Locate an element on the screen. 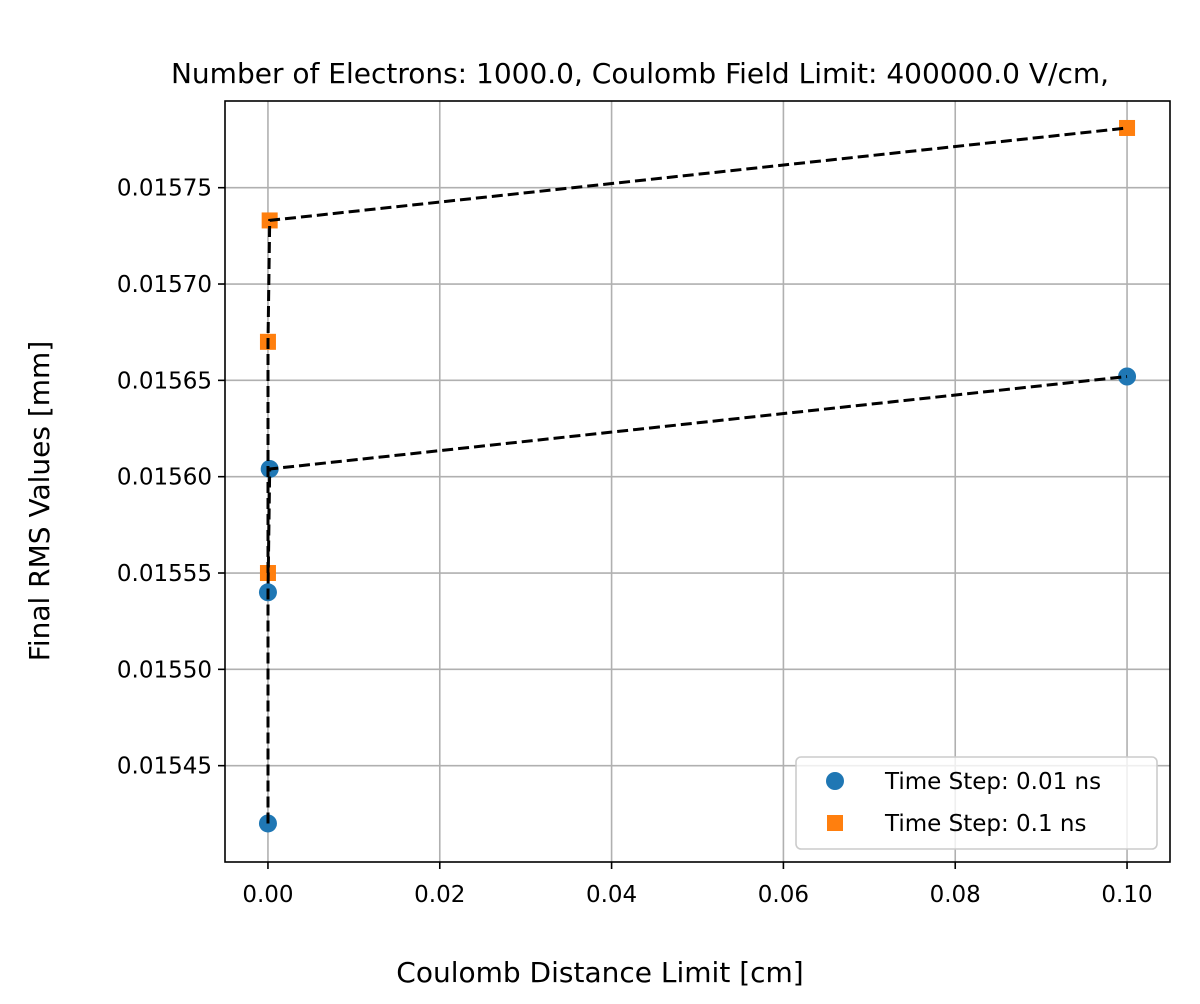 The width and height of the screenshot is (1200, 1004). y-tick-label: 0.01565 is located at coordinates (164, 381).